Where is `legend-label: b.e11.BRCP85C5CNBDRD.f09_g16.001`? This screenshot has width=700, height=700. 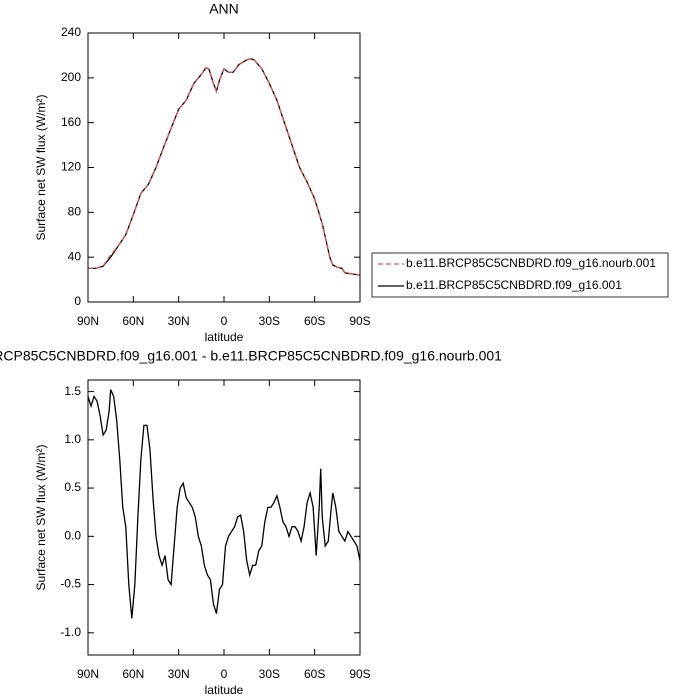 legend-label: b.e11.BRCP85C5CNBDRD.f09_g16.001 is located at coordinates (514, 285).